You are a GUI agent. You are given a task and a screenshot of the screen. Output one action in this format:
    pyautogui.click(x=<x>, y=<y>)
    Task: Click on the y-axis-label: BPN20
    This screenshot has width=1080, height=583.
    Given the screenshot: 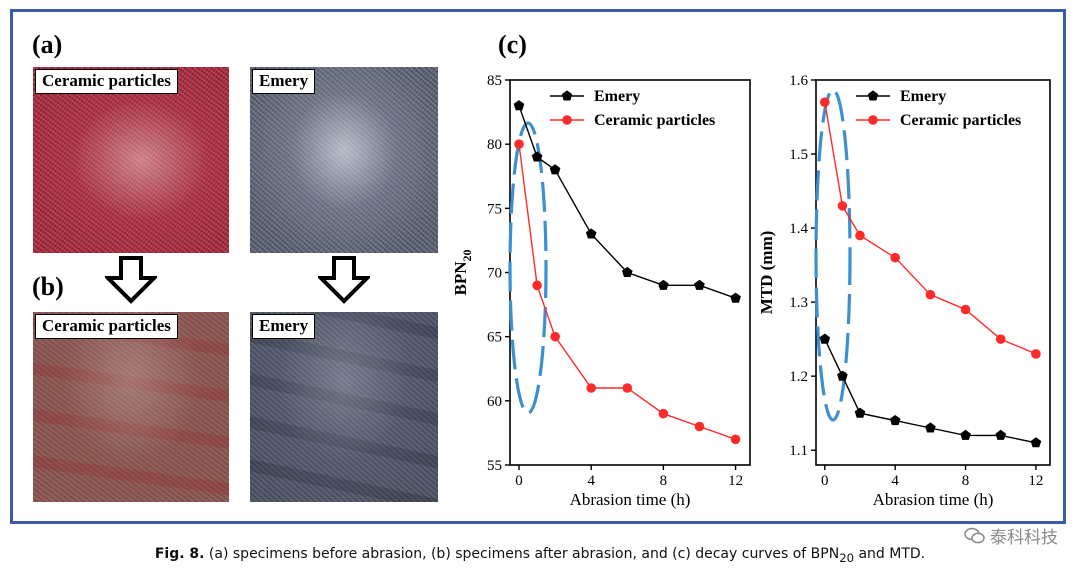 What is the action you would take?
    pyautogui.click(x=462, y=273)
    